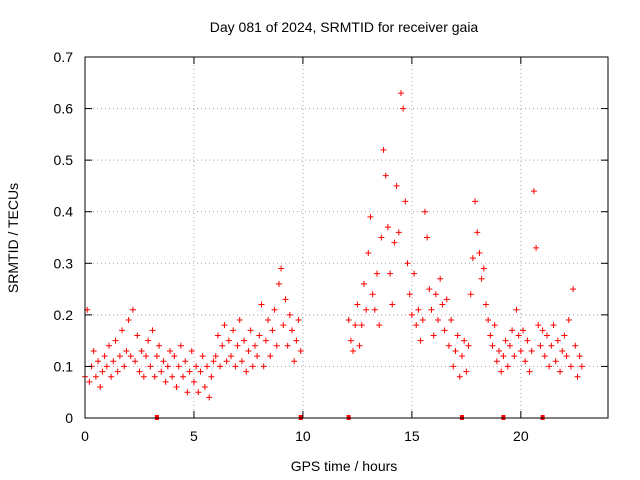 Image resolution: width=640 pixels, height=480 pixels. What do you see at coordinates (85, 436) in the screenshot?
I see `x-tick-label: 0` at bounding box center [85, 436].